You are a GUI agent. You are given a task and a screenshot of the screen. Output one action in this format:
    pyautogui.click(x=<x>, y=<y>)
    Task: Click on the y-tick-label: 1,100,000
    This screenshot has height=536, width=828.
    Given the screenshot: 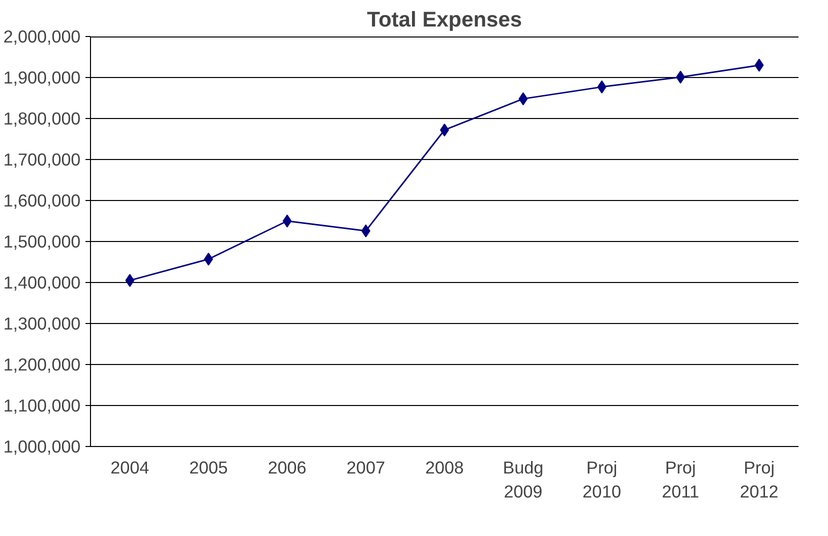 What is the action you would take?
    pyautogui.click(x=42, y=406)
    